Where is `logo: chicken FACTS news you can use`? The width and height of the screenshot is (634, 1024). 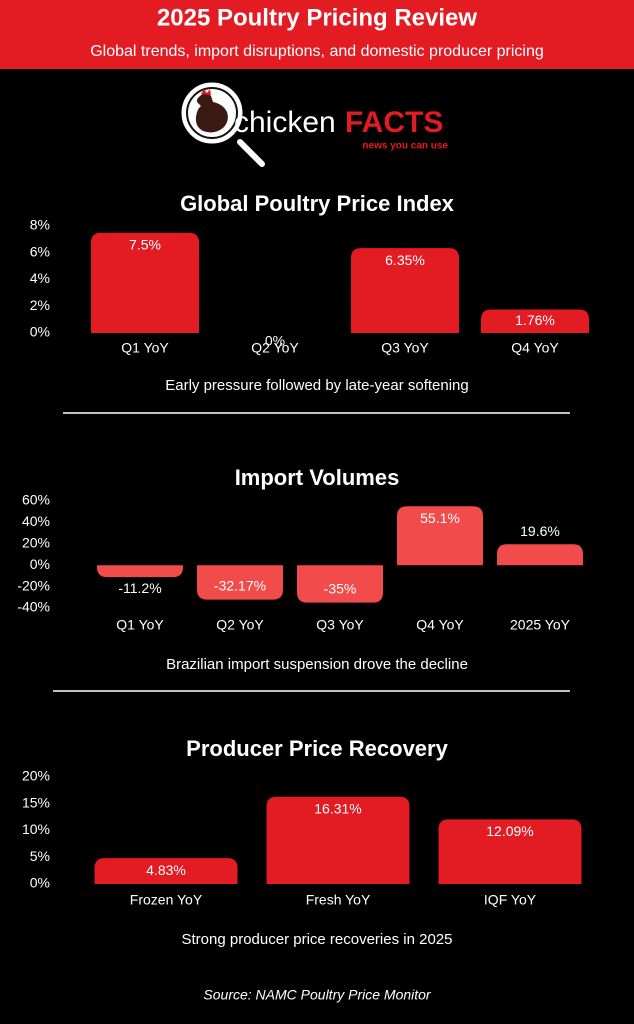 logo: chicken FACTS news you can use is located at coordinates (314, 124).